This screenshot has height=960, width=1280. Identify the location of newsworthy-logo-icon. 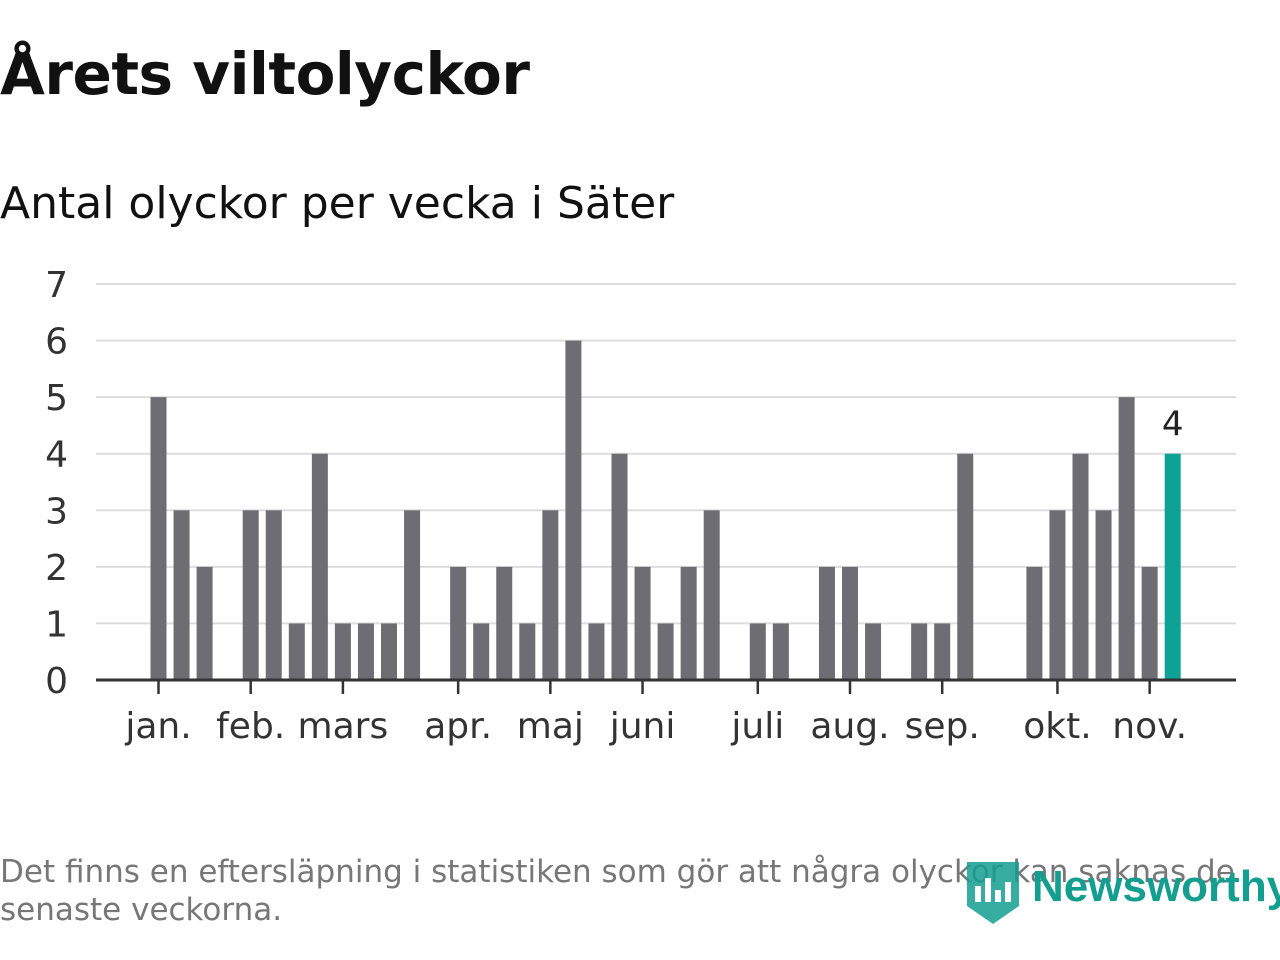
(993, 893).